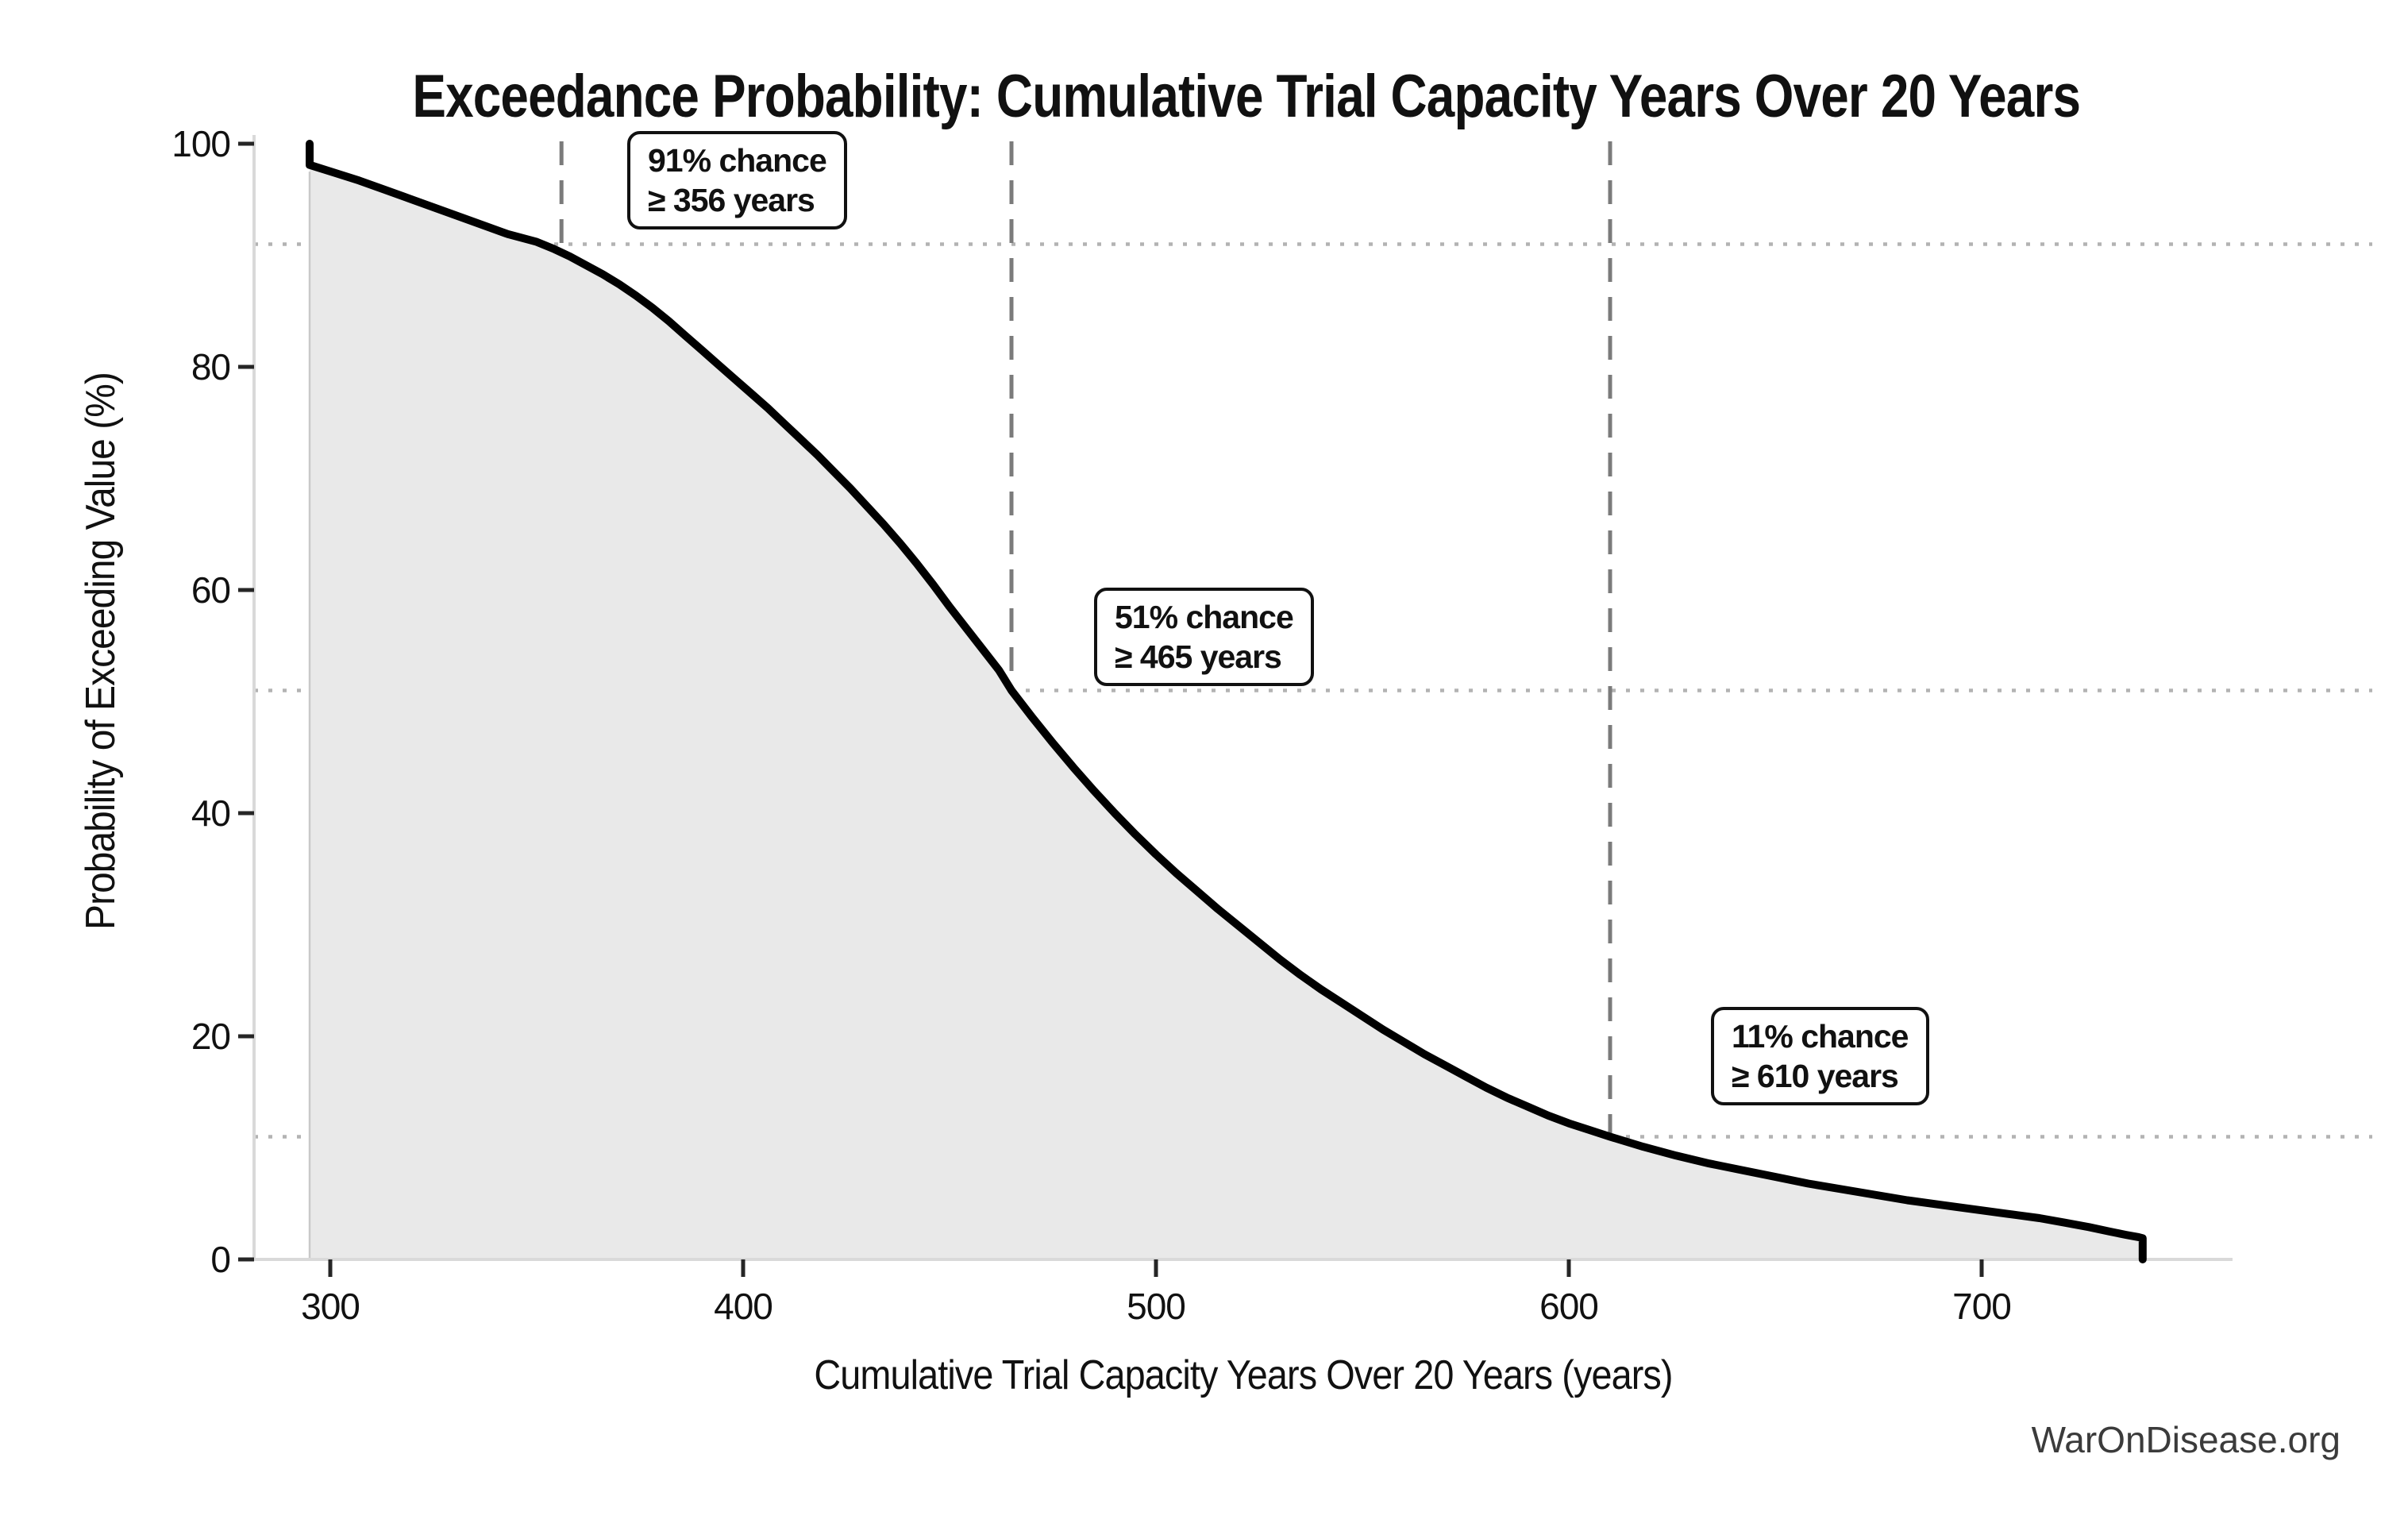  I want to click on annotation-line: 11% chance, so click(1820, 1036).